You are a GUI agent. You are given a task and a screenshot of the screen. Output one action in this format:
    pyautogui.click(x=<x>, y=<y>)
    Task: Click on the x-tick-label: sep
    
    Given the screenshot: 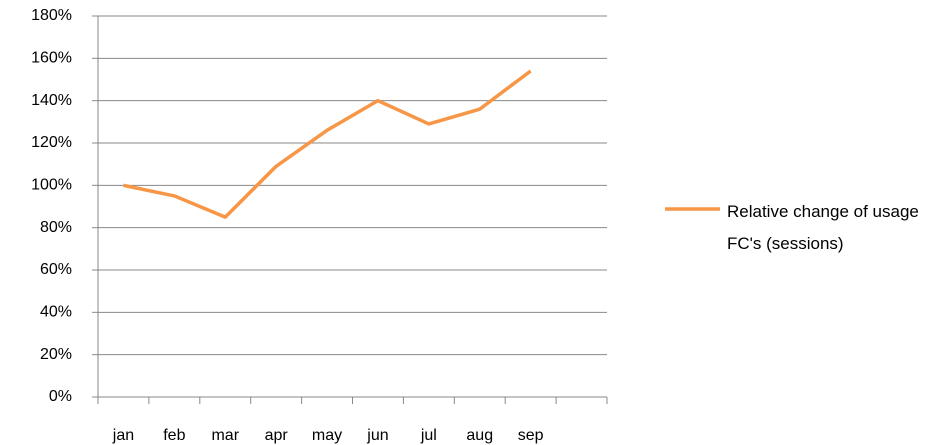 What is the action you would take?
    pyautogui.click(x=531, y=435)
    